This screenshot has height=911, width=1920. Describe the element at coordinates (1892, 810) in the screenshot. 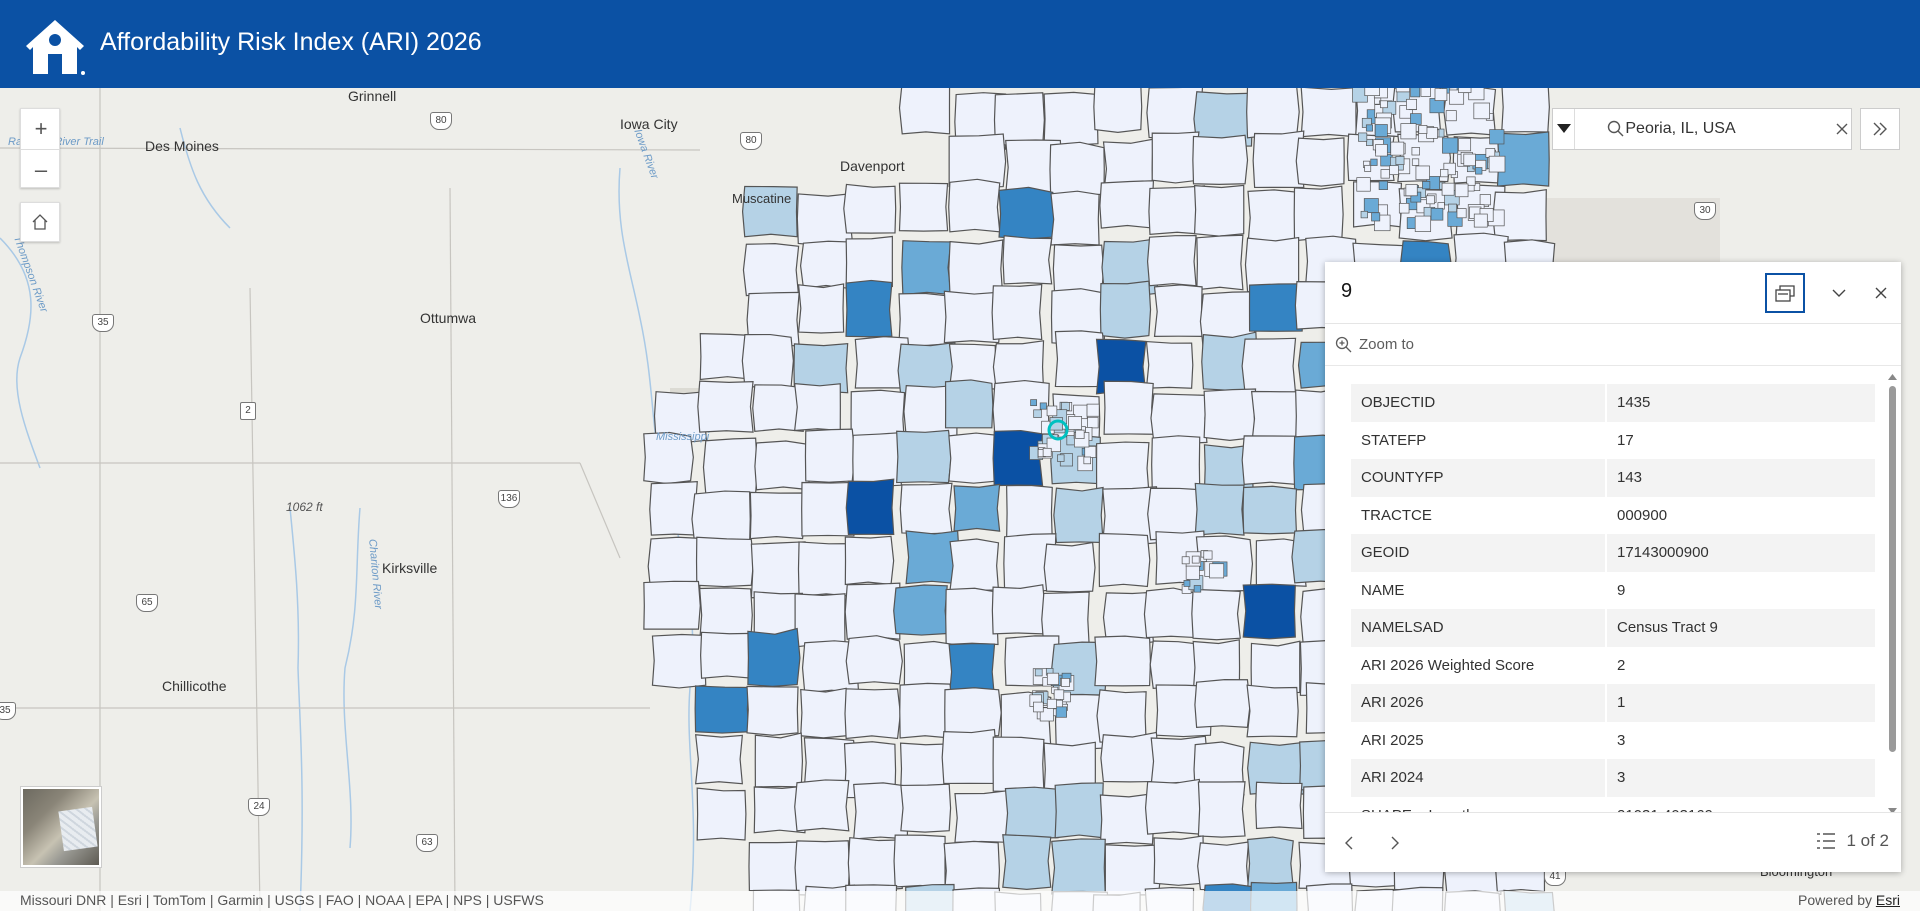

I see `scroll-down-arrow-icon` at that location.